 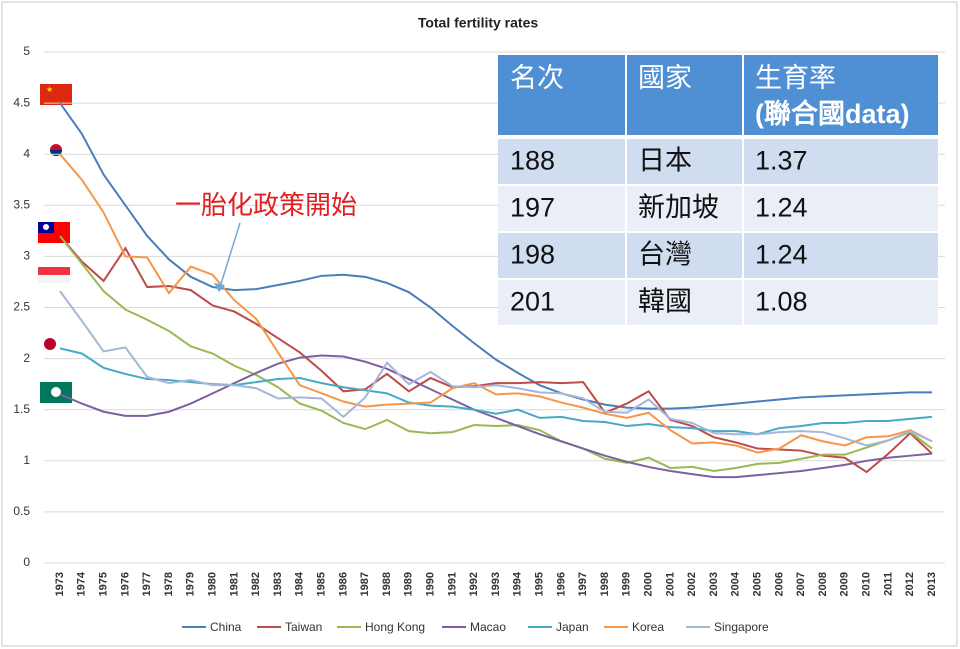 What do you see at coordinates (234, 584) in the screenshot?
I see `x-tick-label: 1981` at bounding box center [234, 584].